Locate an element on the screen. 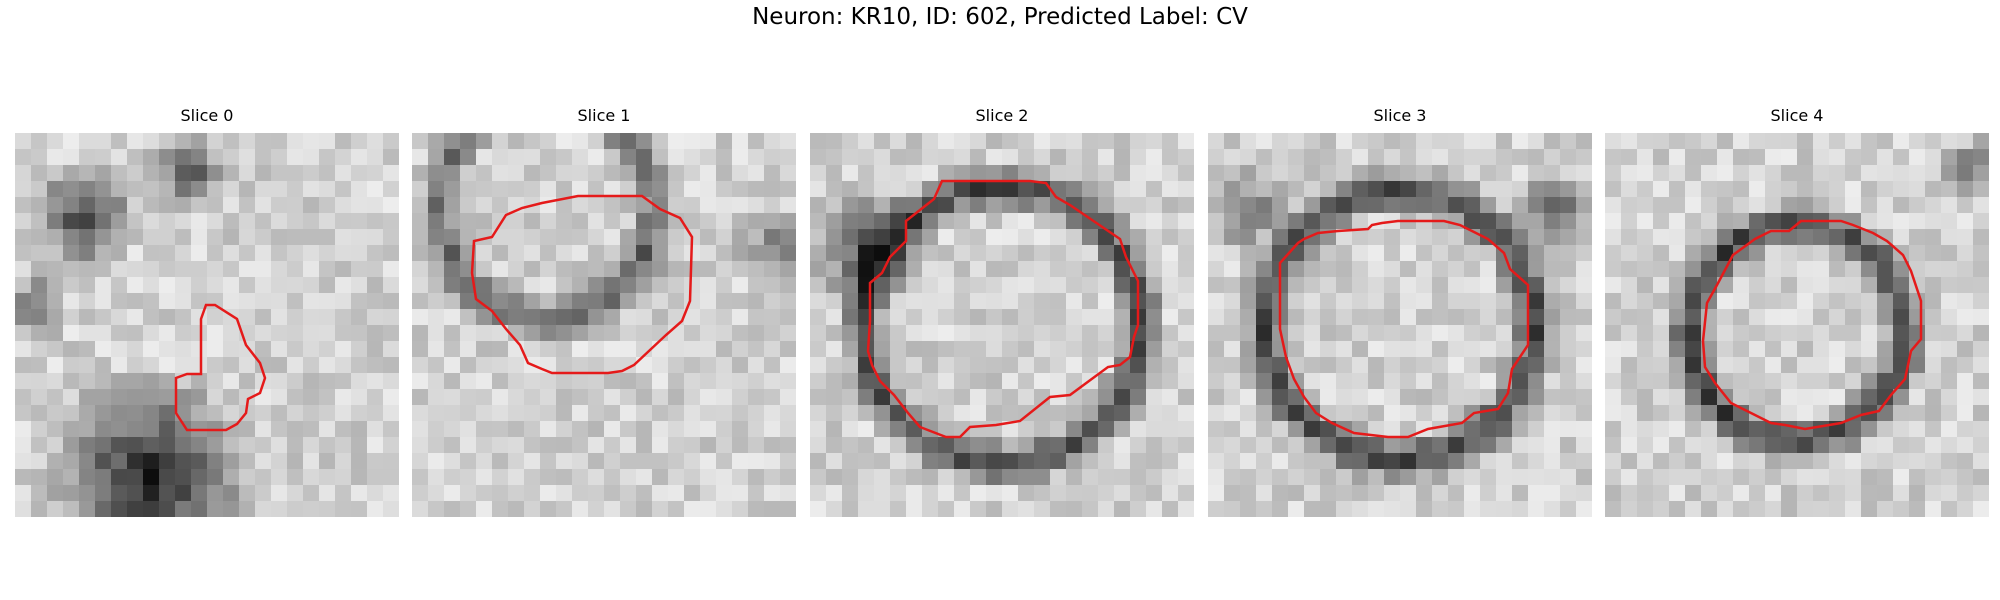 The image size is (2000, 600). slice-title: Slice 4 is located at coordinates (1797, 115).